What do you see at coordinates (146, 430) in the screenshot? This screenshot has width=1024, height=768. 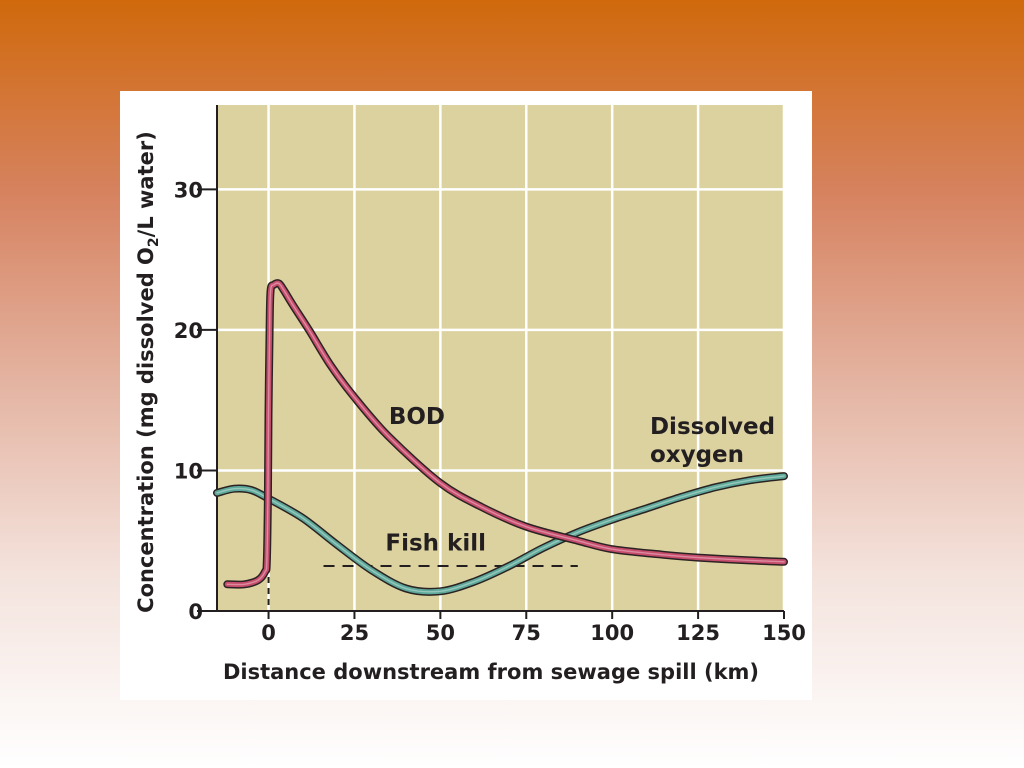 I see `y-axis-label-part: Concentration (mg dissolved O` at bounding box center [146, 430].